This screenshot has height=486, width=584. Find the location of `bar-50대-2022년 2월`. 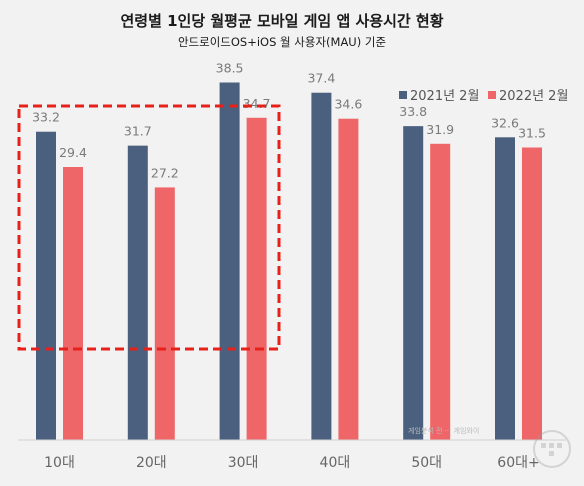

bar-50대-2022년 2월 is located at coordinates (440, 292).